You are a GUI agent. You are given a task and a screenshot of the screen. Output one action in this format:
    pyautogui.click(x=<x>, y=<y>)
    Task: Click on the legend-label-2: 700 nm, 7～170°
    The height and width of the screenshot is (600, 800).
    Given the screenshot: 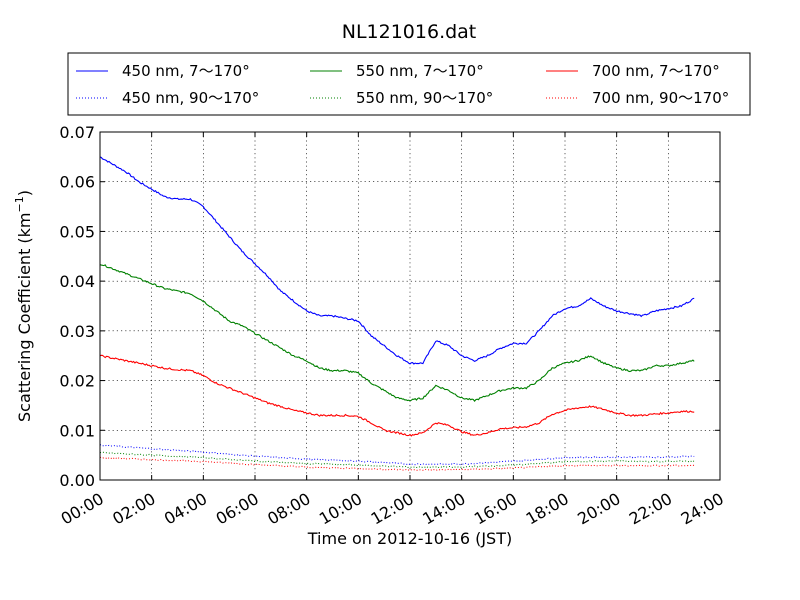 What is the action you would take?
    pyautogui.click(x=656, y=71)
    